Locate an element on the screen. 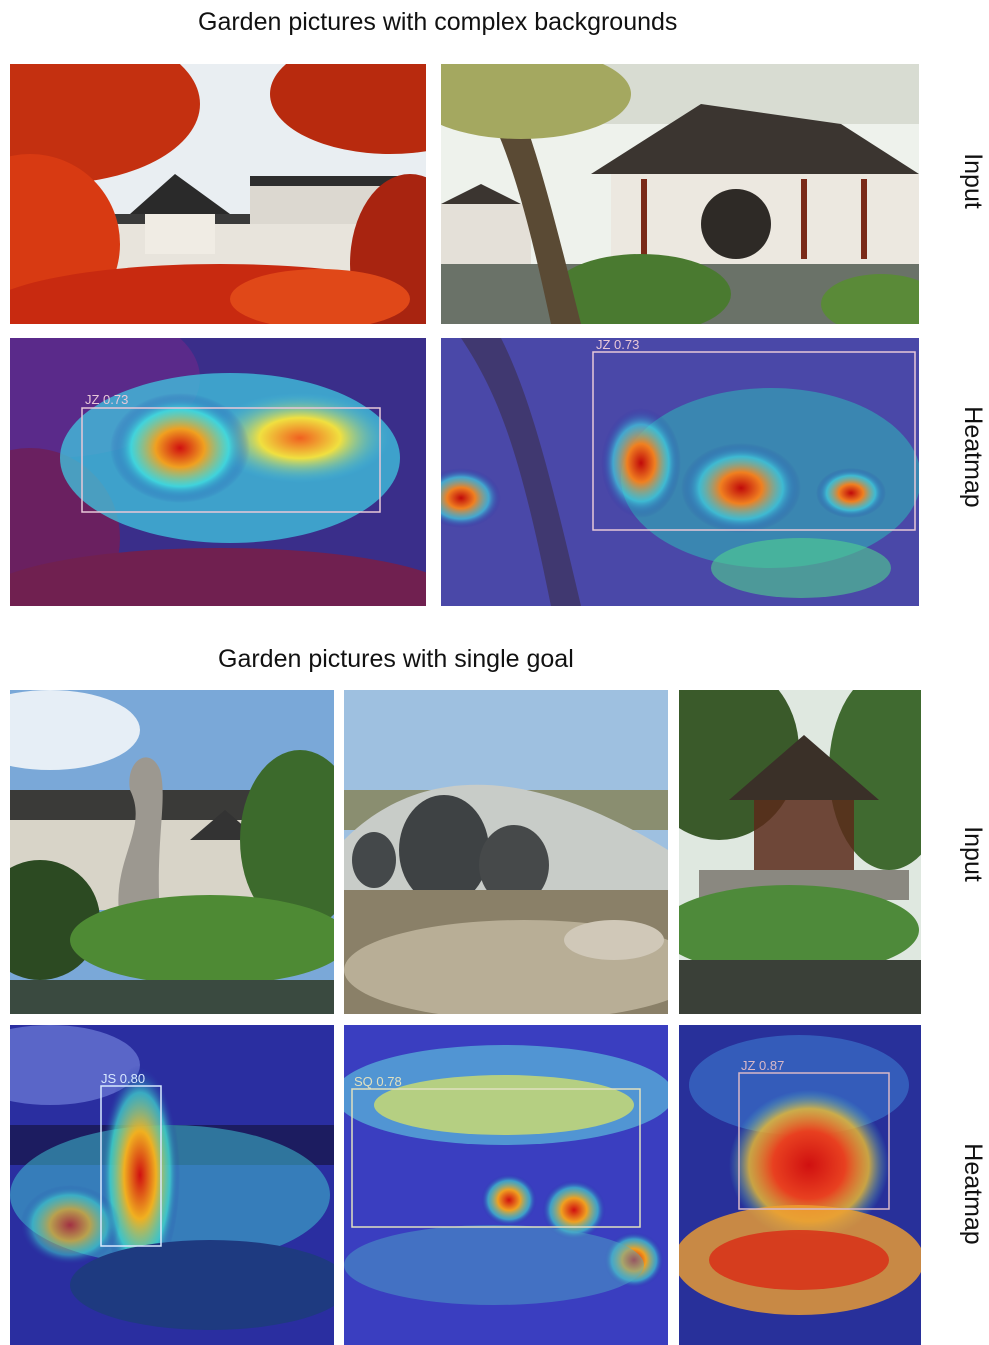  input-image-lotus-pavilion is located at coordinates (800, 852).